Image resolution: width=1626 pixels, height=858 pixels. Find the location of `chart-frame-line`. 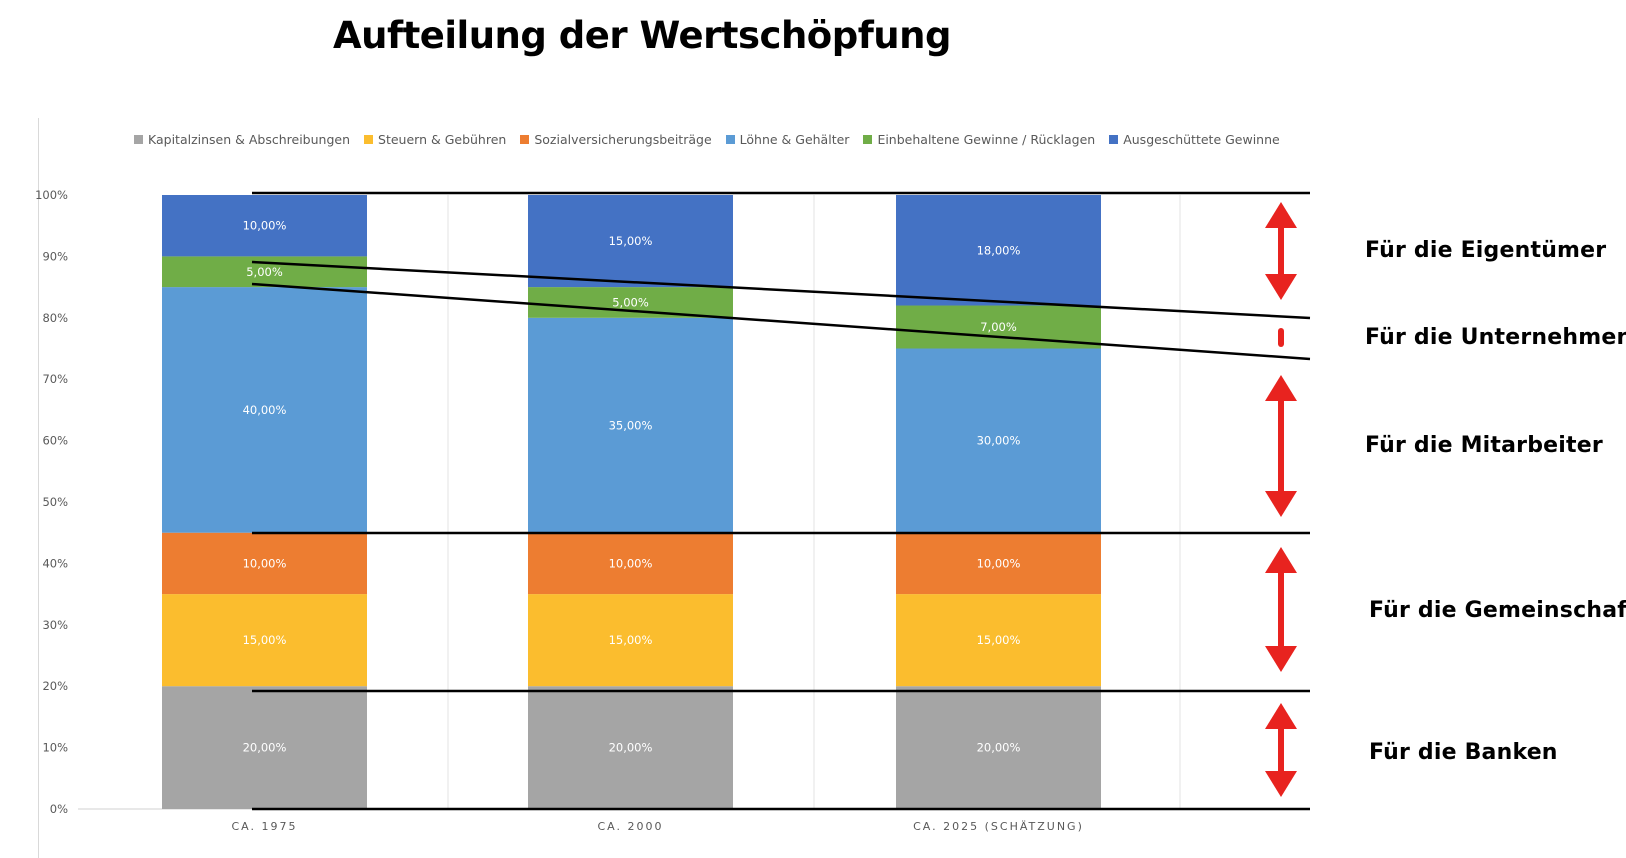

chart-frame-line is located at coordinates (38, 488).